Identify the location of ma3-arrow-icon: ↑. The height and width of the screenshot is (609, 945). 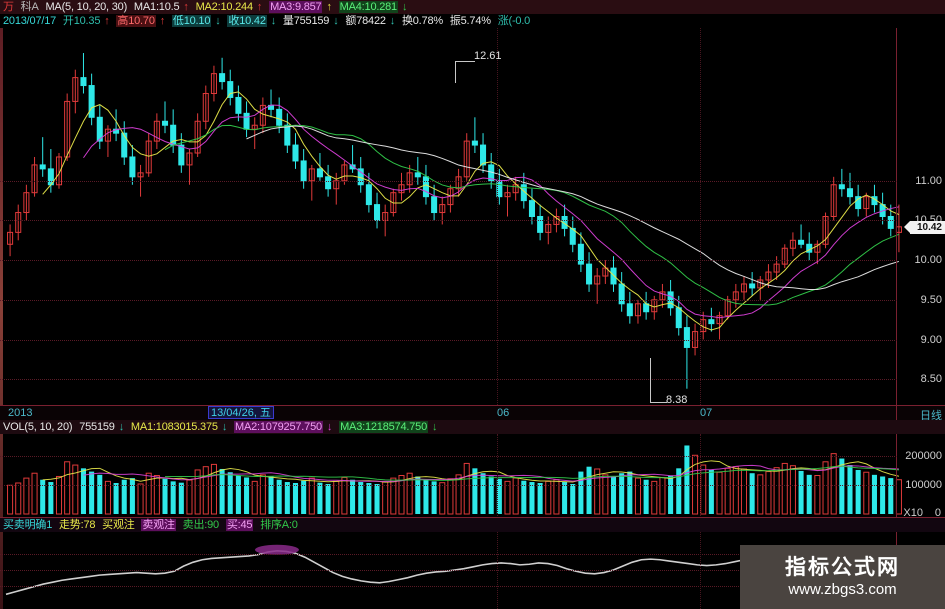
(329, 7).